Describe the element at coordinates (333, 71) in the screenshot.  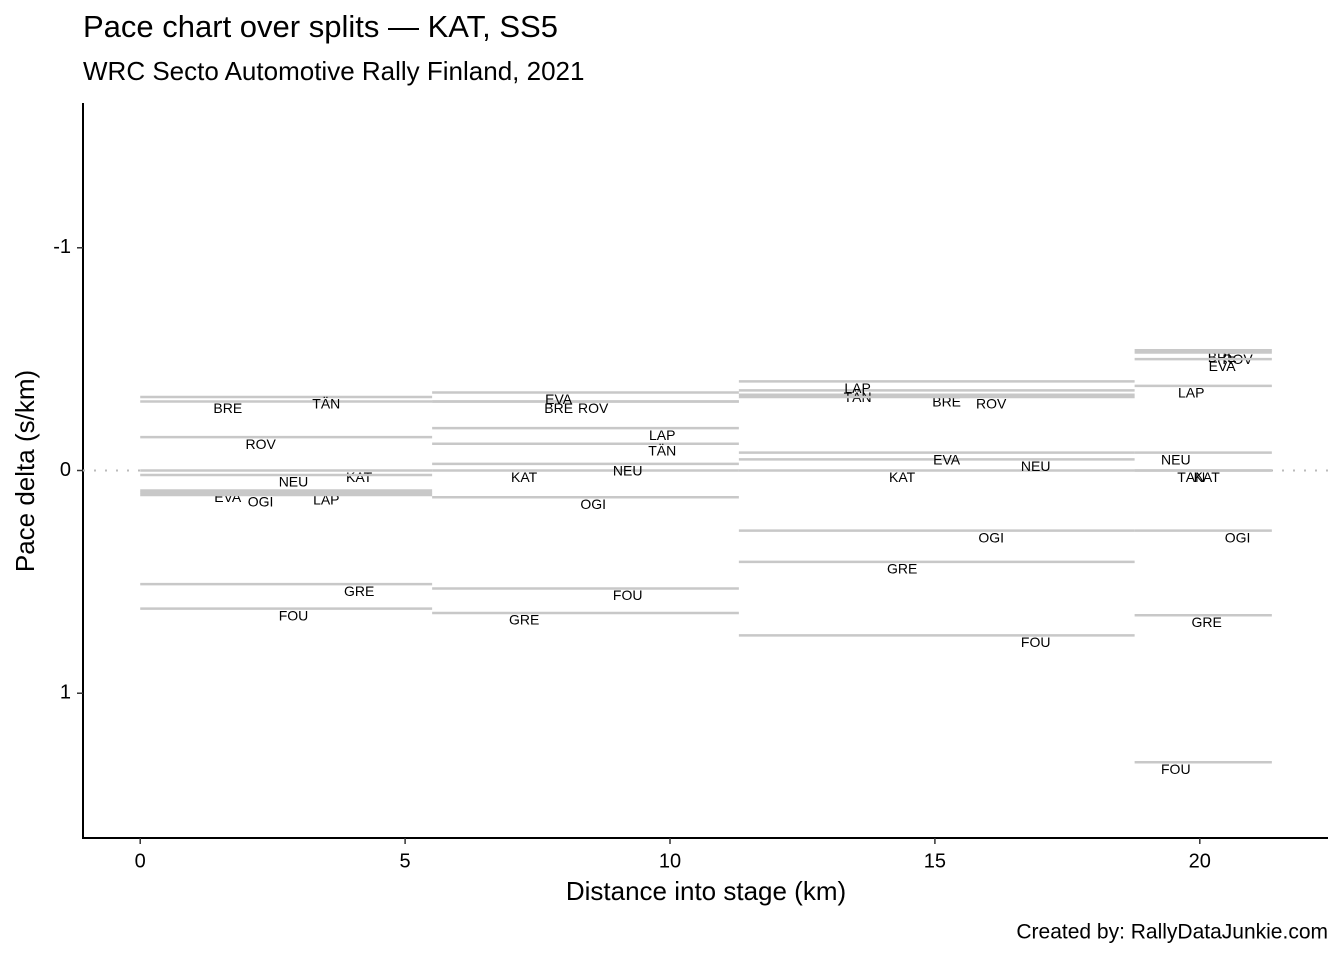
I see `chart-subtitle: WRC Secto Automotive Rally Finland, 2021` at that location.